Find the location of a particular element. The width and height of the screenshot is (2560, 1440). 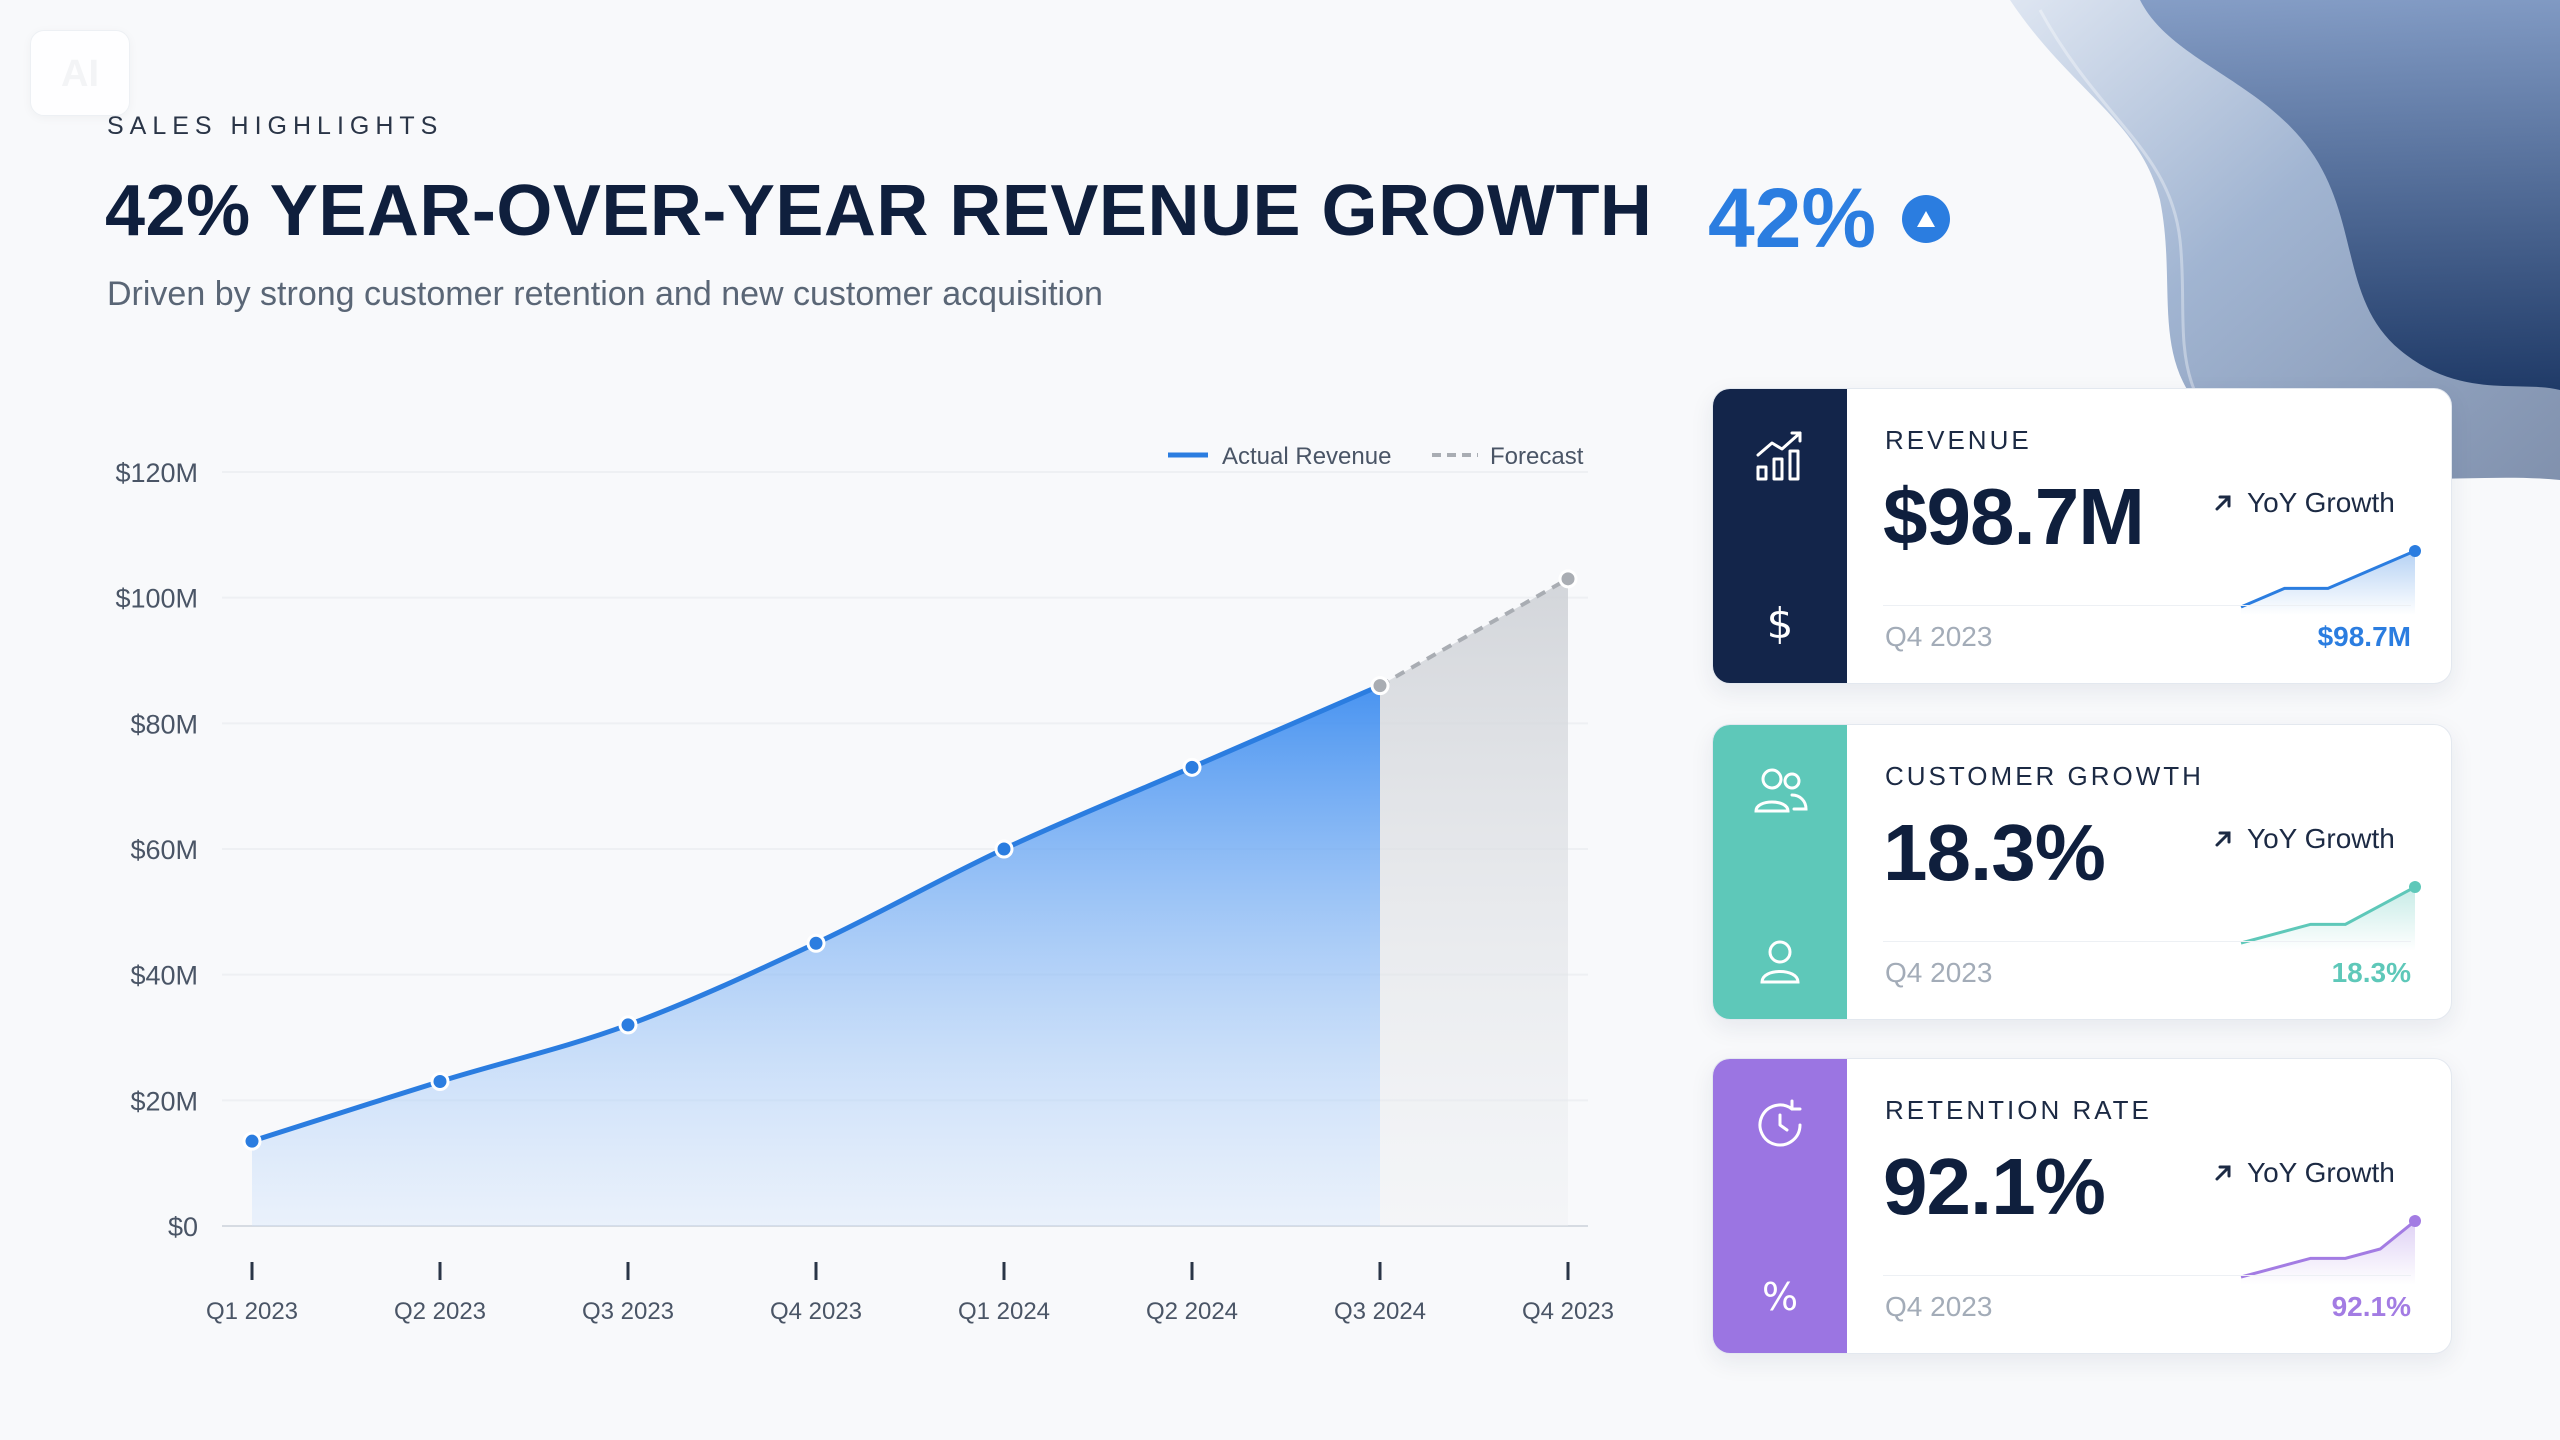

dollar-icon: $ is located at coordinates (1780, 626).